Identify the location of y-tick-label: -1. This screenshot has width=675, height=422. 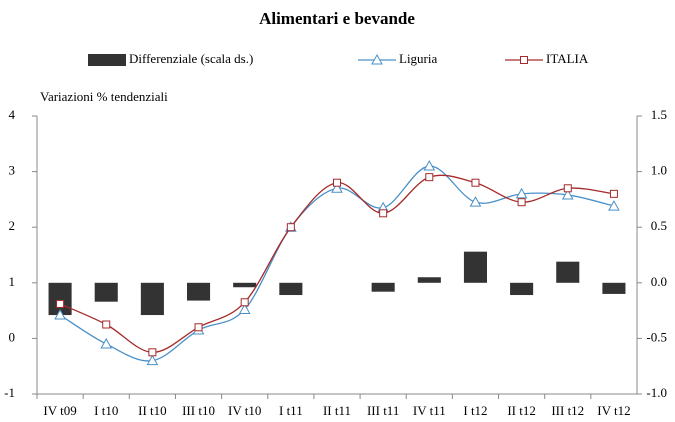
(9, 392).